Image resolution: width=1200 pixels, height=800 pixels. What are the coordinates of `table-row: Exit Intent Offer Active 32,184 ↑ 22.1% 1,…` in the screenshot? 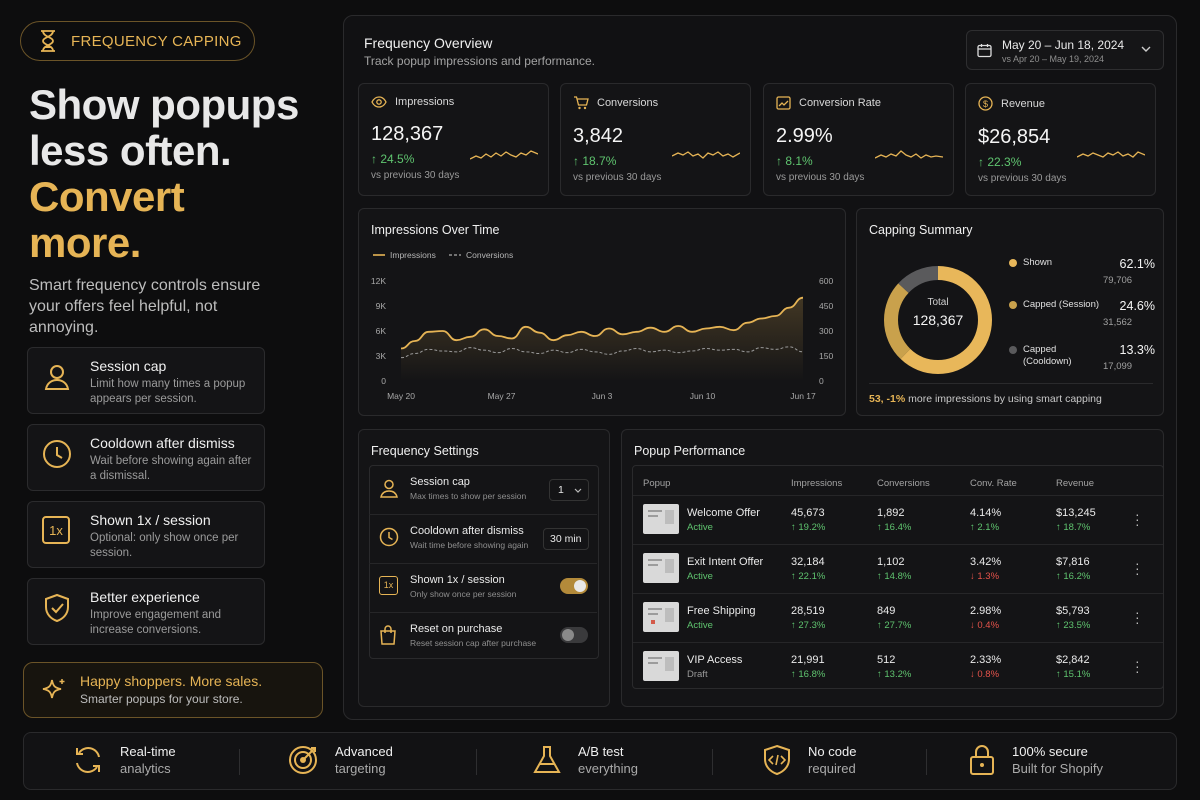 It's located at (898, 568).